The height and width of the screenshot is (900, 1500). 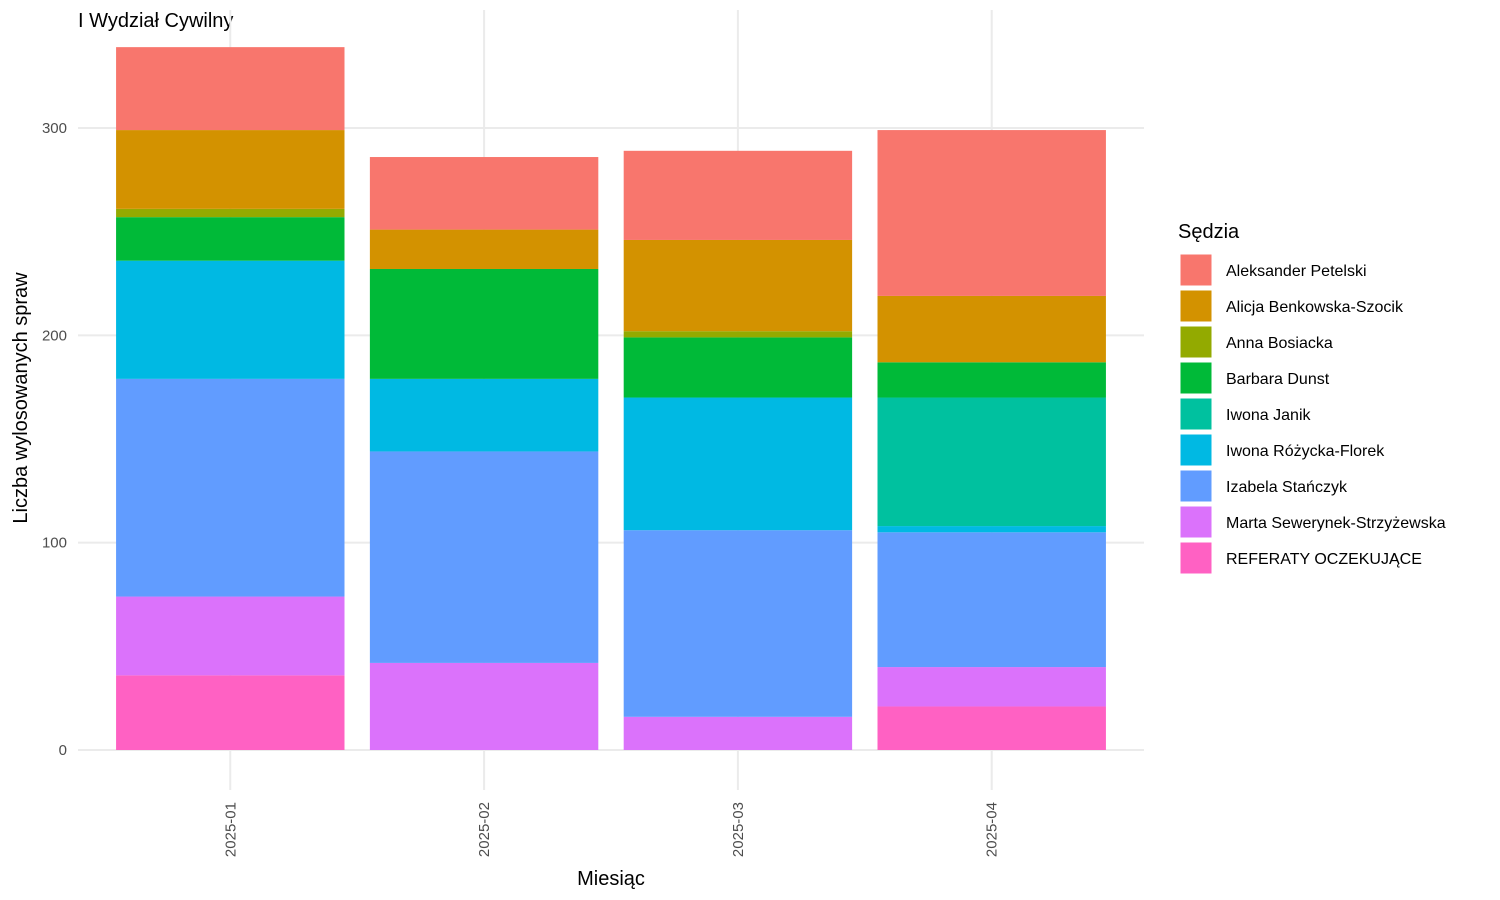 What do you see at coordinates (1209, 232) in the screenshot?
I see `legend-title: Sędzia` at bounding box center [1209, 232].